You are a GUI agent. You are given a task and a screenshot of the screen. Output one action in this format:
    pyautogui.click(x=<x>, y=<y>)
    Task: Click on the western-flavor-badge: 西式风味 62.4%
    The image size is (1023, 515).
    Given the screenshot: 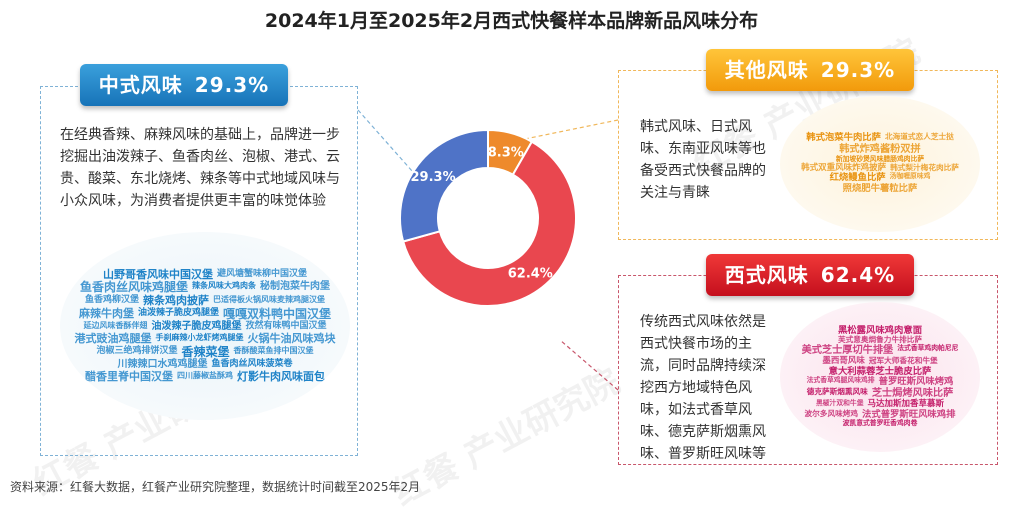 What is the action you would take?
    pyautogui.click(x=810, y=275)
    